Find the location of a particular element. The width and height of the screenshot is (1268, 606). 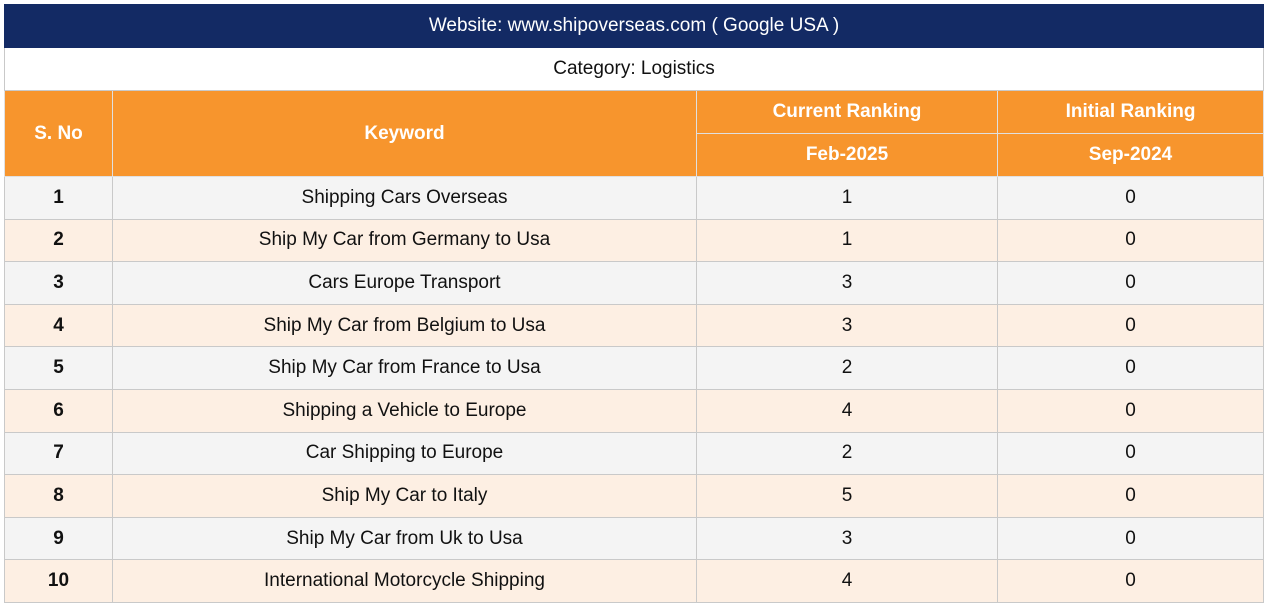

table-row: 5 Ship My Car from France to Usa 2 0 is located at coordinates (634, 368).